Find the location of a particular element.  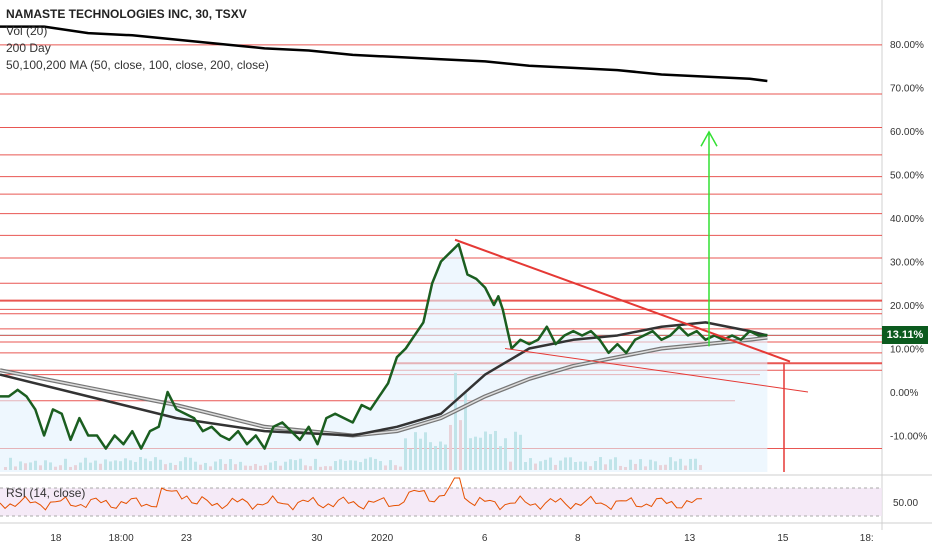

x-tick-label: 6 is located at coordinates (485, 538).